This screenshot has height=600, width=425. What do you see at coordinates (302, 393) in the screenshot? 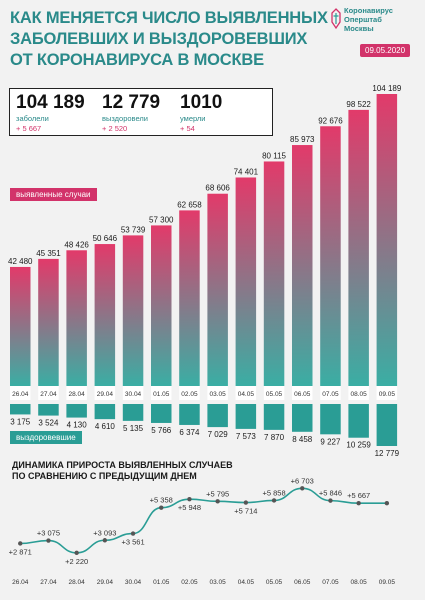
I see `date-band-06.05` at bounding box center [302, 393].